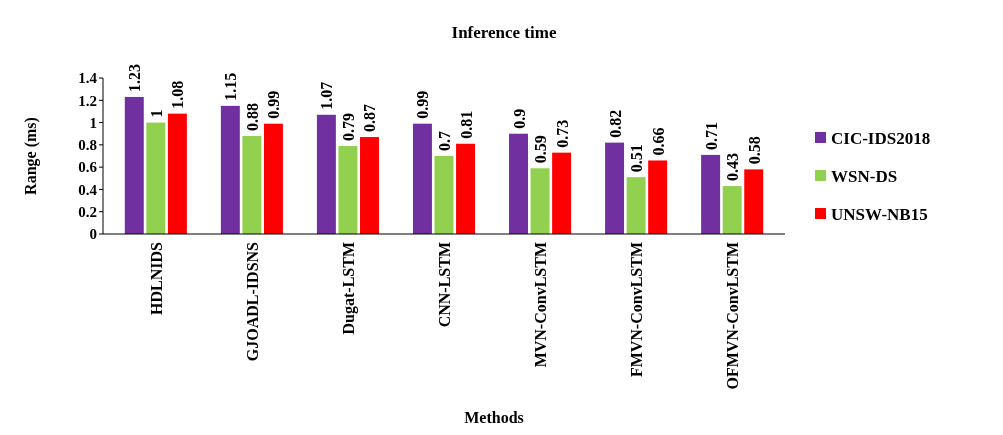 This screenshot has width=1003, height=435. What do you see at coordinates (519, 118) in the screenshot?
I see `data-label: 0.9` at bounding box center [519, 118].